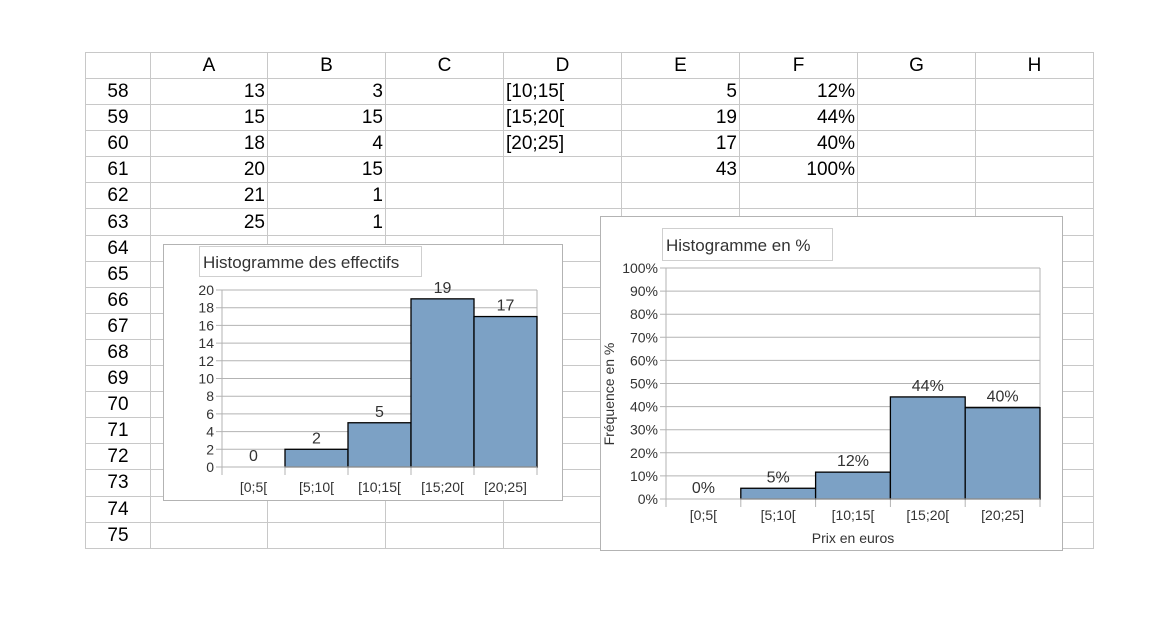 This screenshot has width=1173, height=633. What do you see at coordinates (928, 386) in the screenshot?
I see `data-label: 44%` at bounding box center [928, 386].